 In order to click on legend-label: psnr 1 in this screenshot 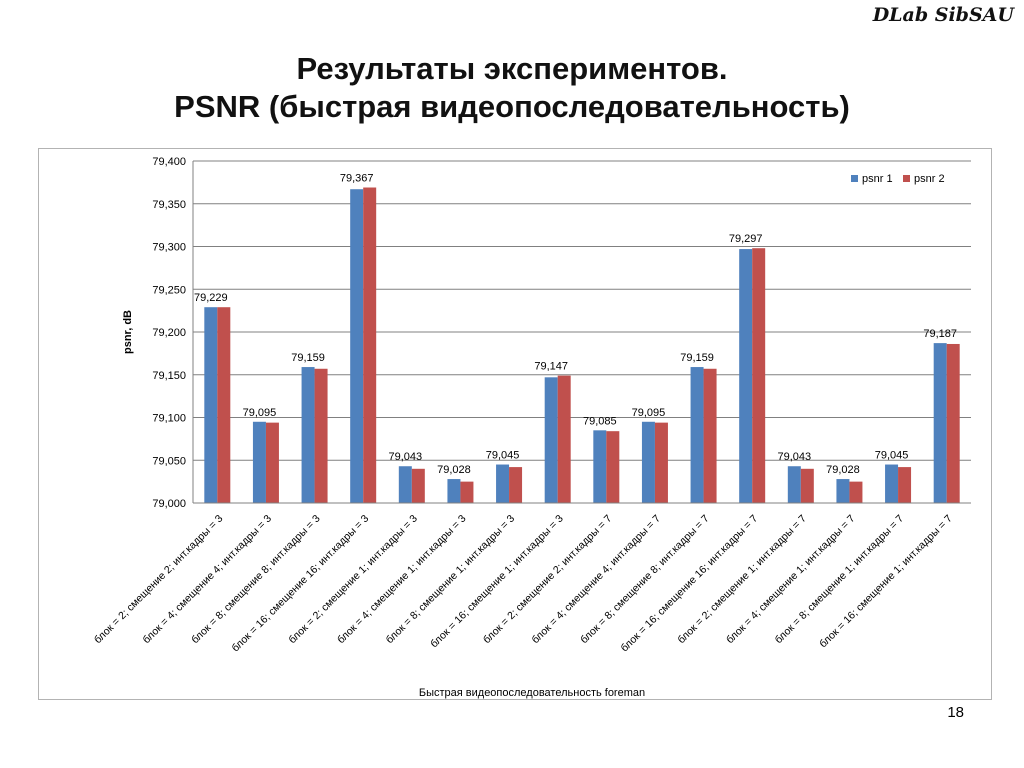, I will do `click(877, 179)`.